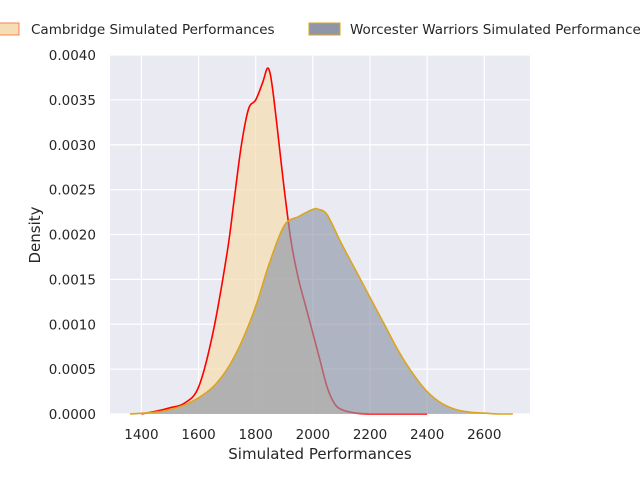 The width and height of the screenshot is (640, 480). Describe the element at coordinates (198, 435) in the screenshot. I see `x-tick-label: 1600` at that location.